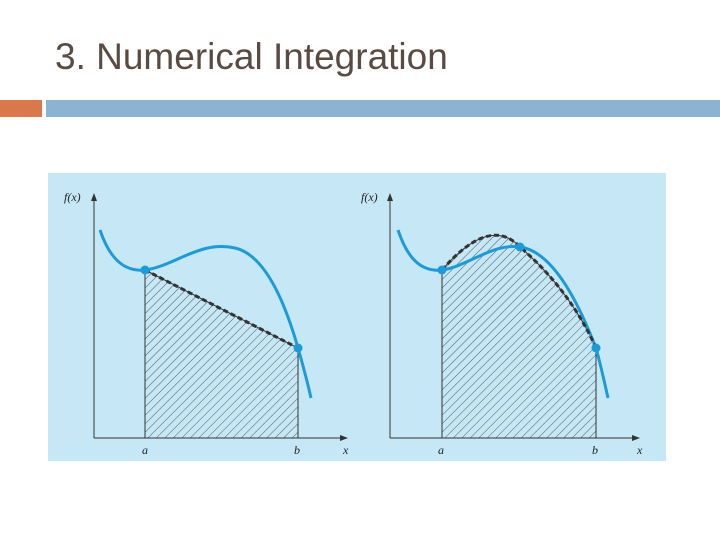 This screenshot has height=540, width=720. I want to click on header-bar, so click(383, 108).